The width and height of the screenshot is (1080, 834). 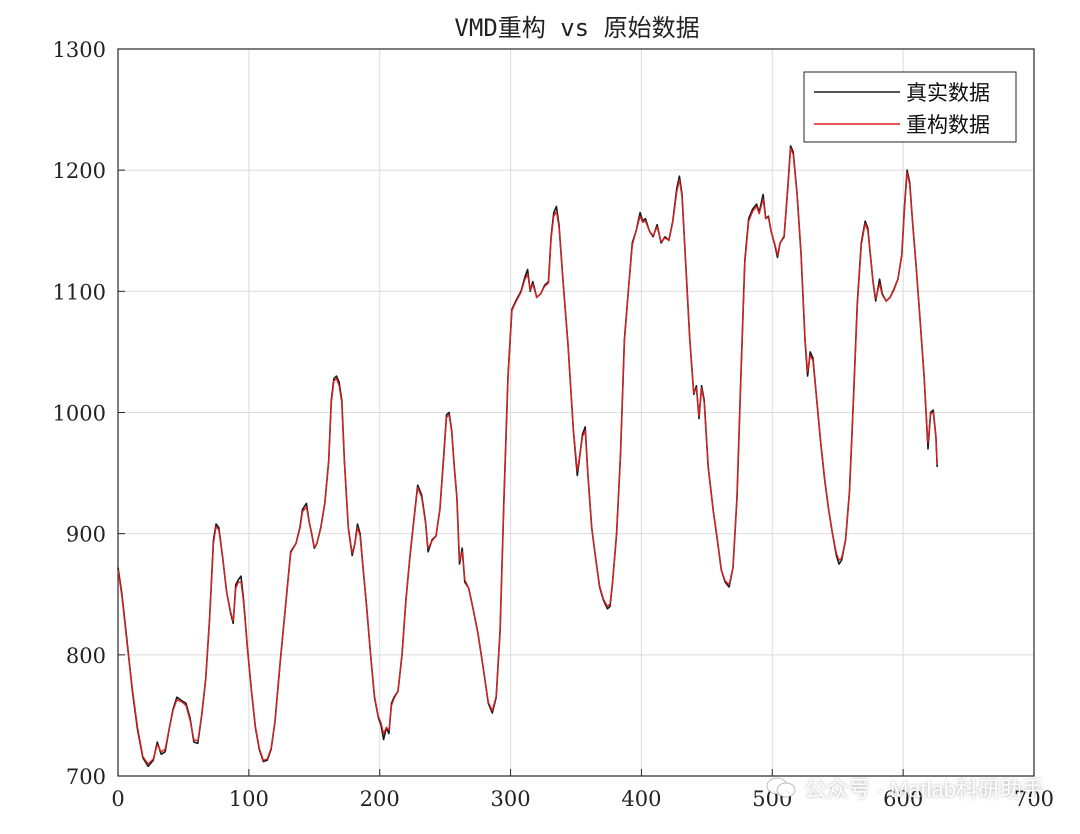 What do you see at coordinates (781, 787) in the screenshot?
I see `wechat-icon` at bounding box center [781, 787].